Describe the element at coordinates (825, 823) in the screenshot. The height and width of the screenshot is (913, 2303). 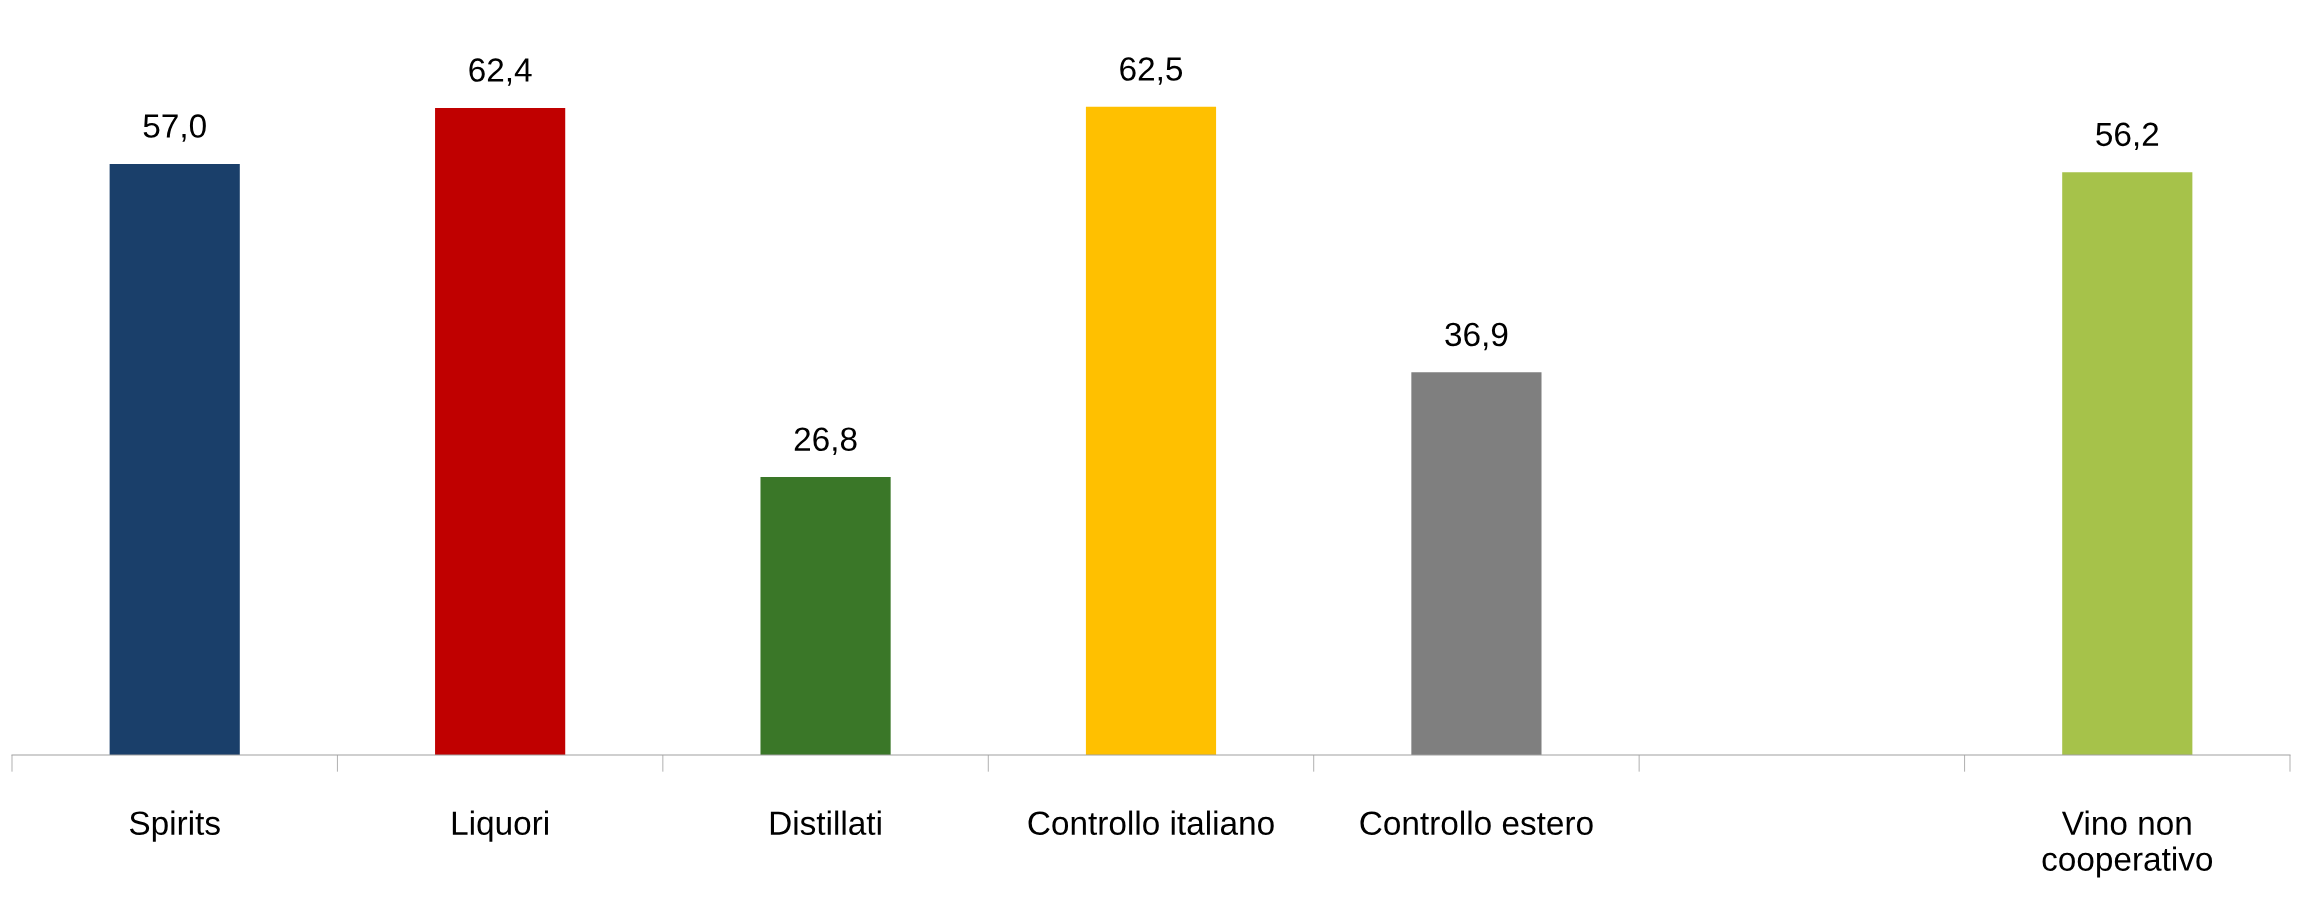
I see `x-tick-label: Distillati` at that location.